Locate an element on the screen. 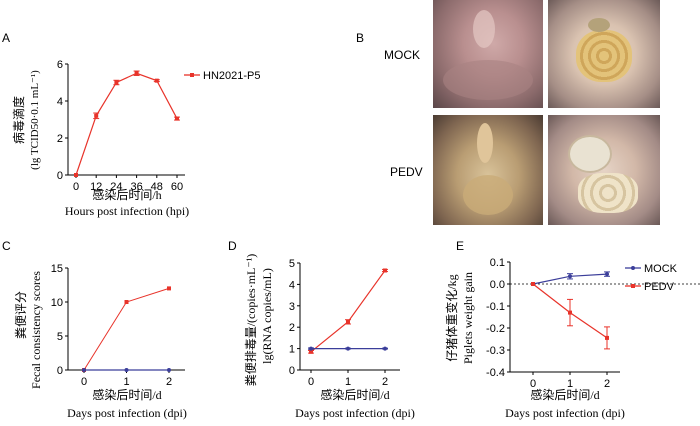  panel-letter-e: E is located at coordinates (460, 246).